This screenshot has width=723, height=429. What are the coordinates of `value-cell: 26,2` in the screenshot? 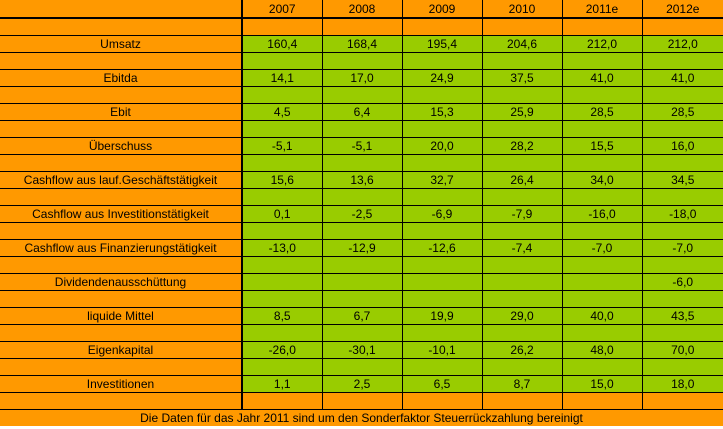 It's located at (522, 350).